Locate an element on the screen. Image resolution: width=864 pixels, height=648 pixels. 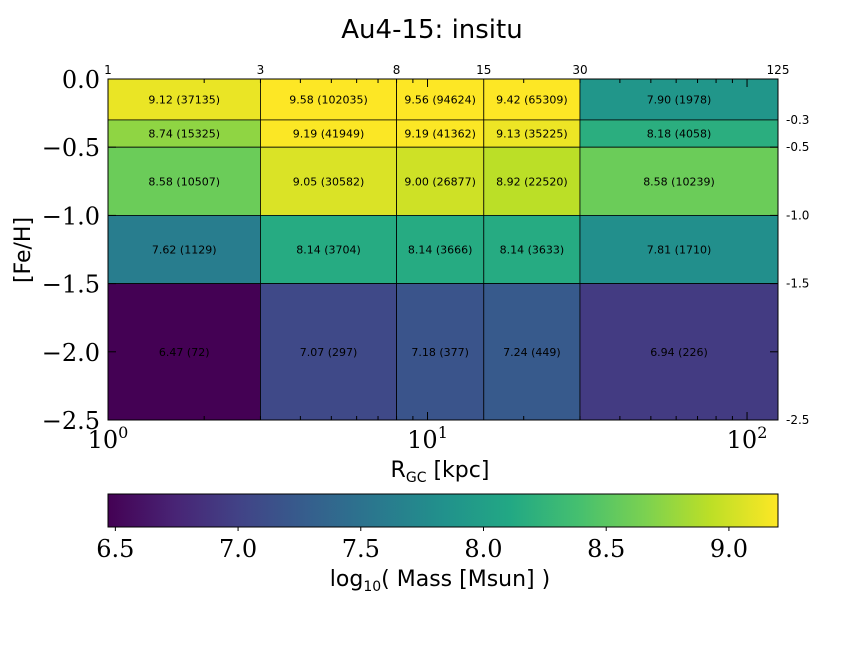
y-tick-label: −0.5 is located at coordinates (71, 148).